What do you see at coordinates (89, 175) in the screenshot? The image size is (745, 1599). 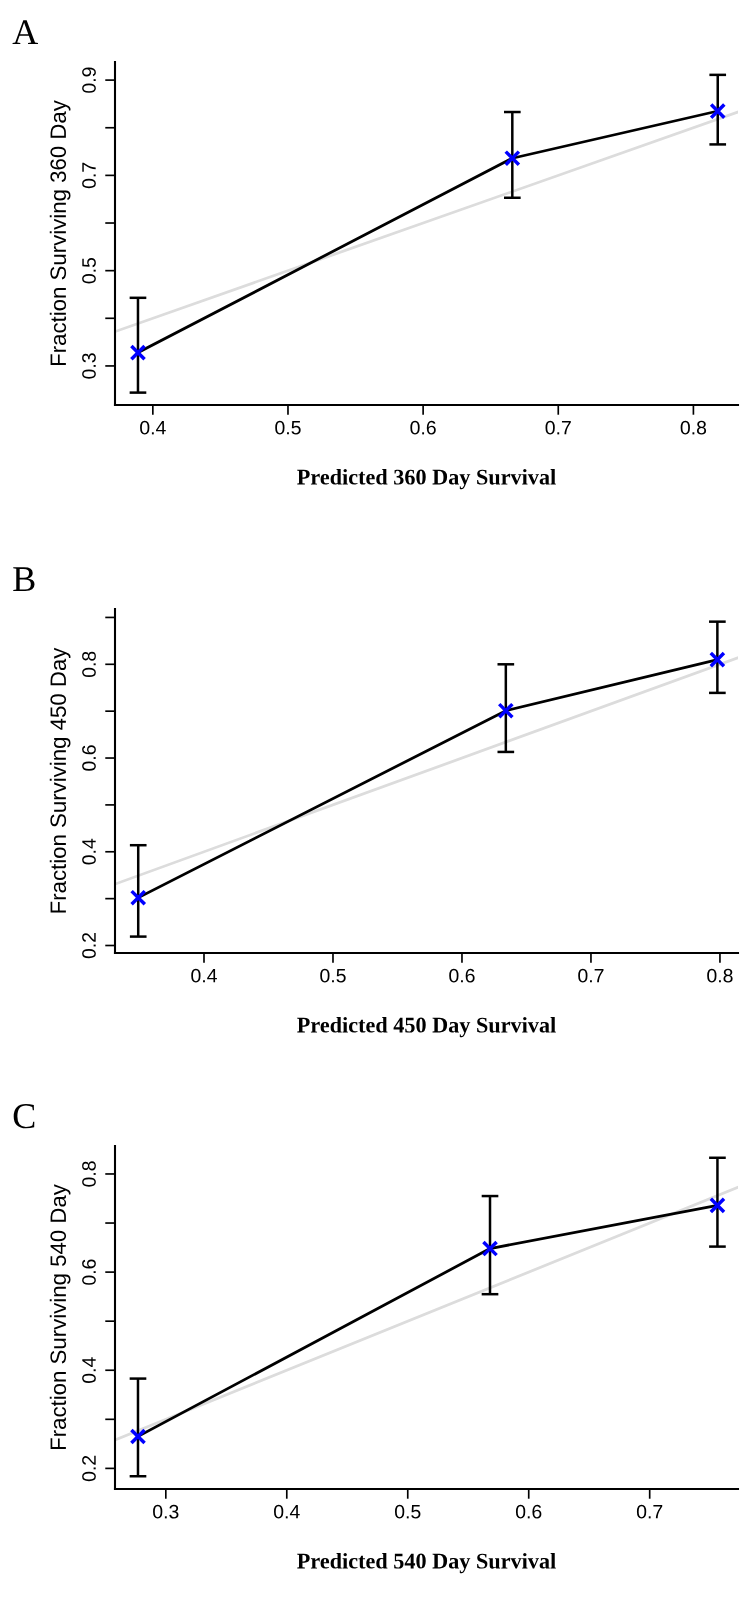 I see `y-tick-label: 0.7` at bounding box center [89, 175].